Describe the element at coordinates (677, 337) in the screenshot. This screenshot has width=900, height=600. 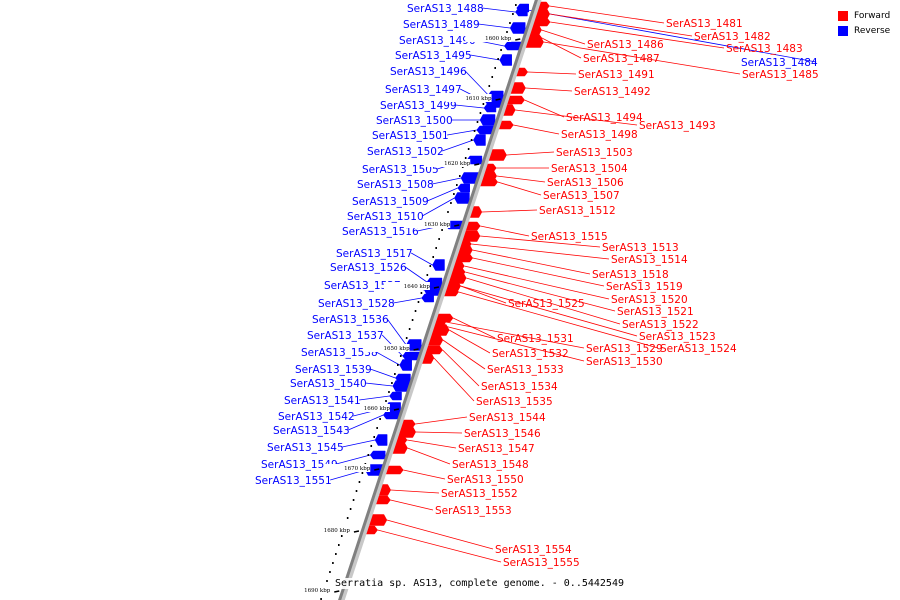
I see `forward-gene-label: SerAS13_1523` at that location.